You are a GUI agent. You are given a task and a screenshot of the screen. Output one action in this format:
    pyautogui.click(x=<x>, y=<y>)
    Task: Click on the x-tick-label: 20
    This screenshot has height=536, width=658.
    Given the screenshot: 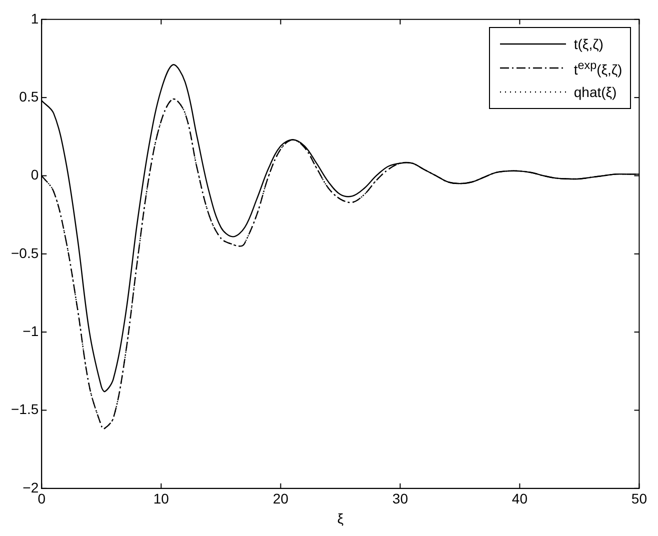 What is the action you would take?
    pyautogui.click(x=280, y=498)
    